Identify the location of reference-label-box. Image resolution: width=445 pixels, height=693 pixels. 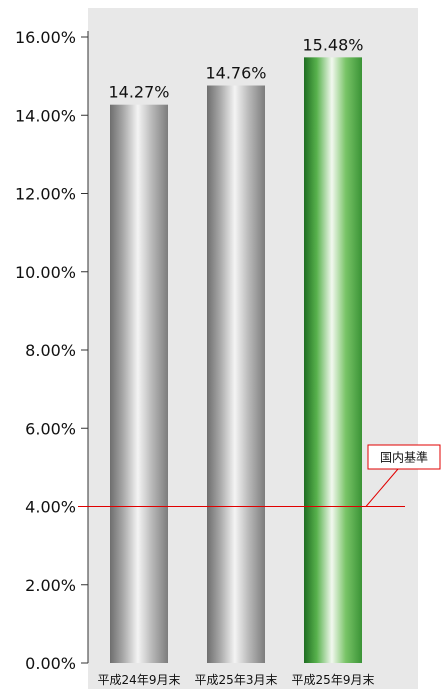
(404, 457).